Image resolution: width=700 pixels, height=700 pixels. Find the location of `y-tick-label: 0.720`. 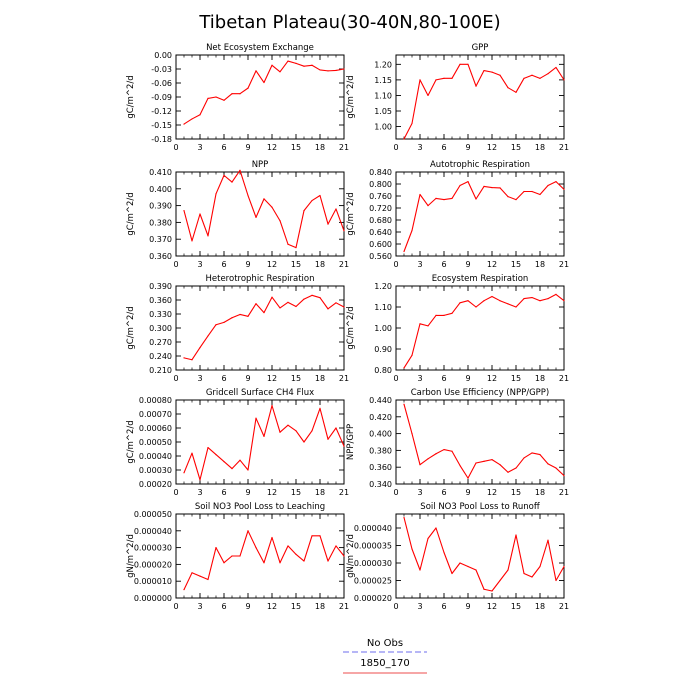

y-tick-label: 0.720 is located at coordinates (380, 208).